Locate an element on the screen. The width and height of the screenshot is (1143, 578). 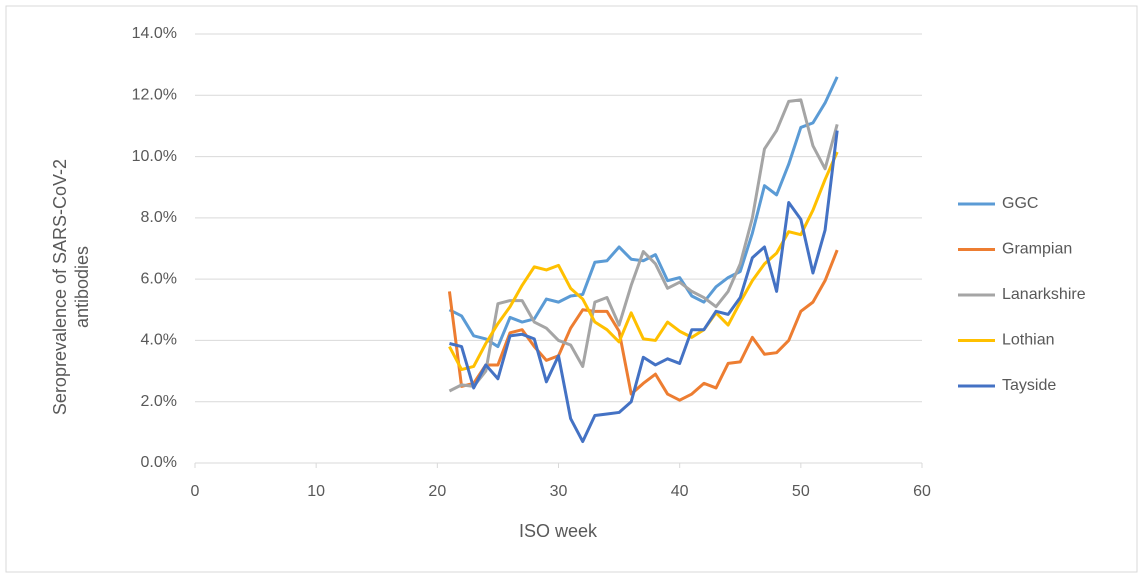
x-tick-label: 60 is located at coordinates (922, 491).